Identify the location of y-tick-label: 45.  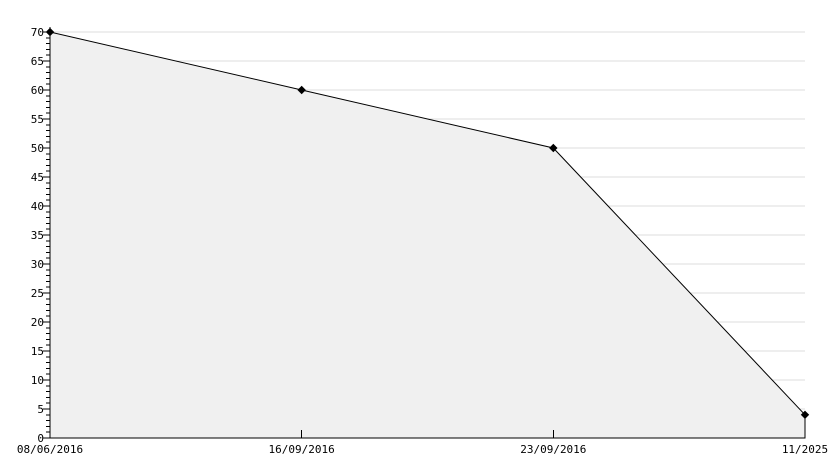
(37, 177).